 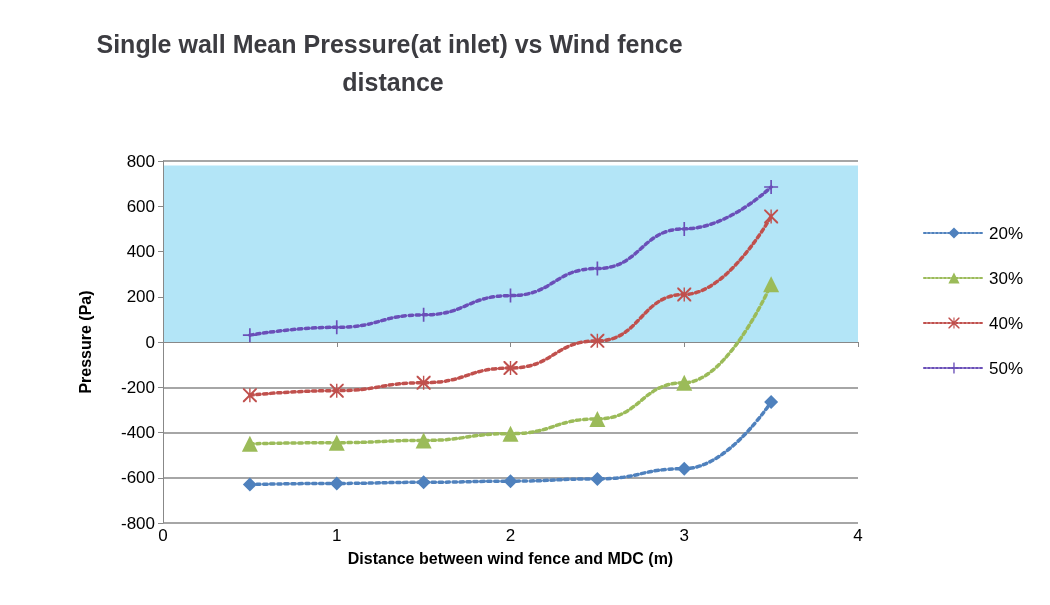 I want to click on y-tick-label: -200, so click(x=137, y=387).